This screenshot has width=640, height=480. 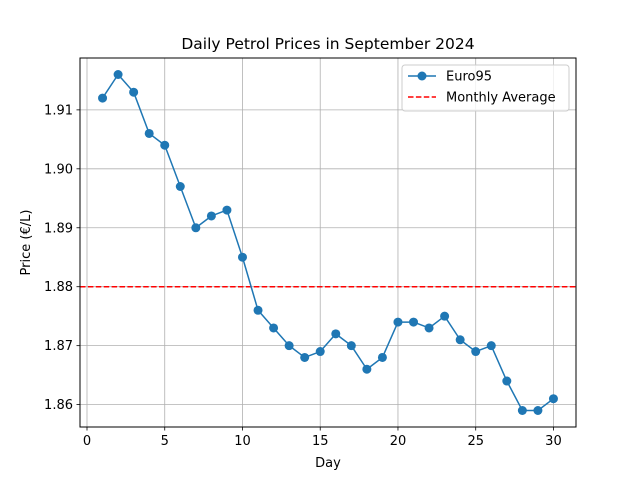 What do you see at coordinates (328, 463) in the screenshot?
I see `x-axis-label: Day` at bounding box center [328, 463].